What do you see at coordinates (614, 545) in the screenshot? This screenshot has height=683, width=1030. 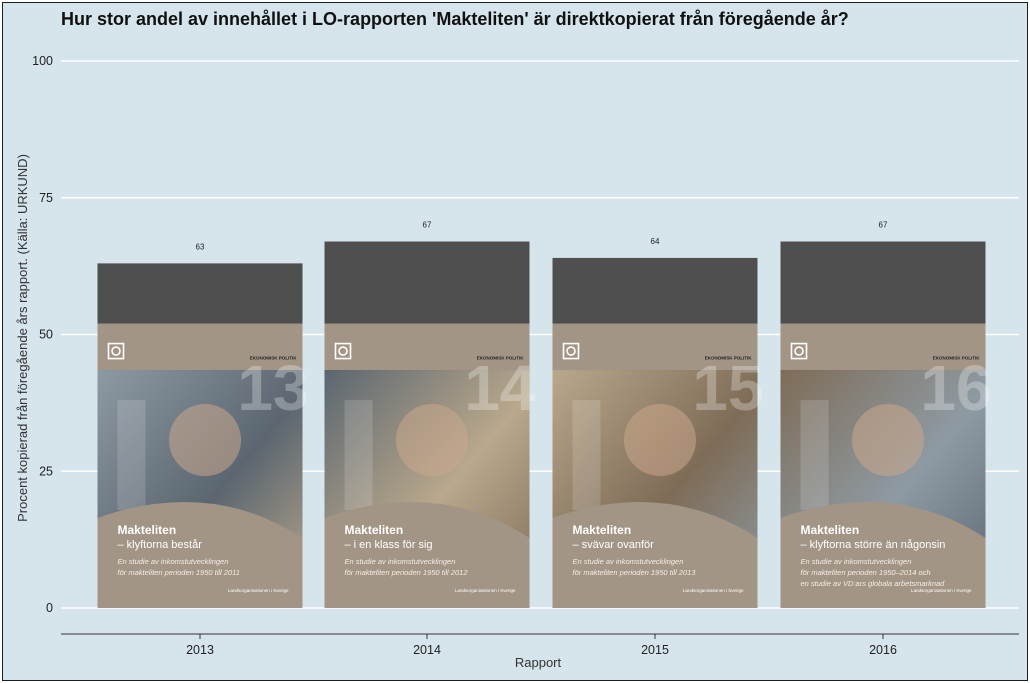 I see `cover-subtitle: – svävar ovanför` at bounding box center [614, 545].